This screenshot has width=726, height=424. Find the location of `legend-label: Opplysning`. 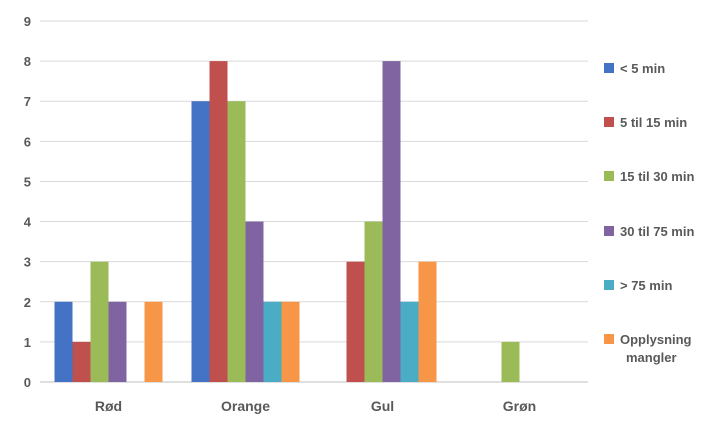

legend-label: Opplysning is located at coordinates (656, 339).